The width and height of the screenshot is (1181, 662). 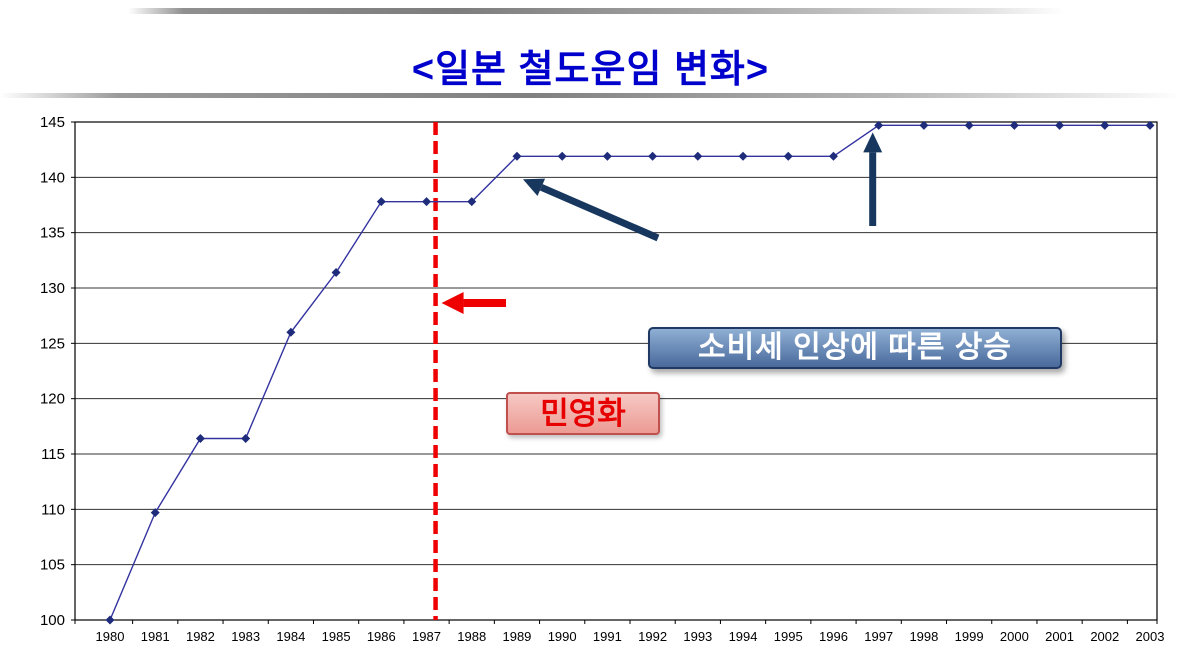 What do you see at coordinates (1150, 636) in the screenshot?
I see `svg-text: 2003` at bounding box center [1150, 636].